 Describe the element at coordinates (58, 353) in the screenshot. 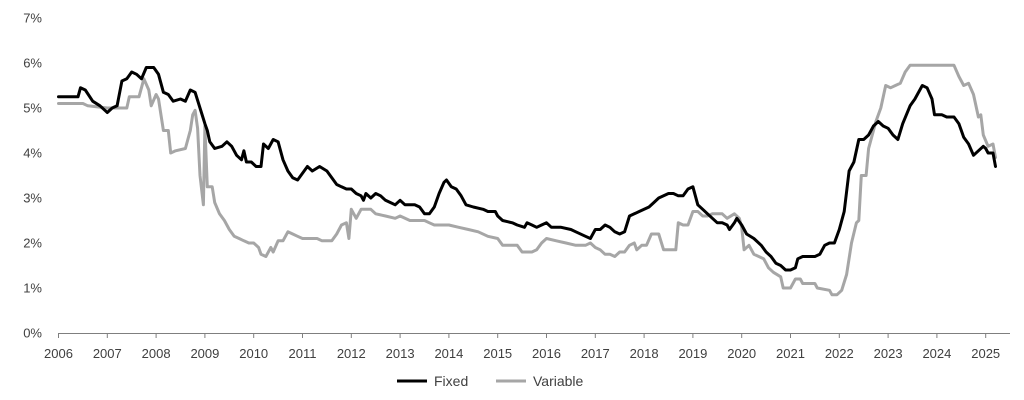

I see `x-tick-label: 2006` at that location.